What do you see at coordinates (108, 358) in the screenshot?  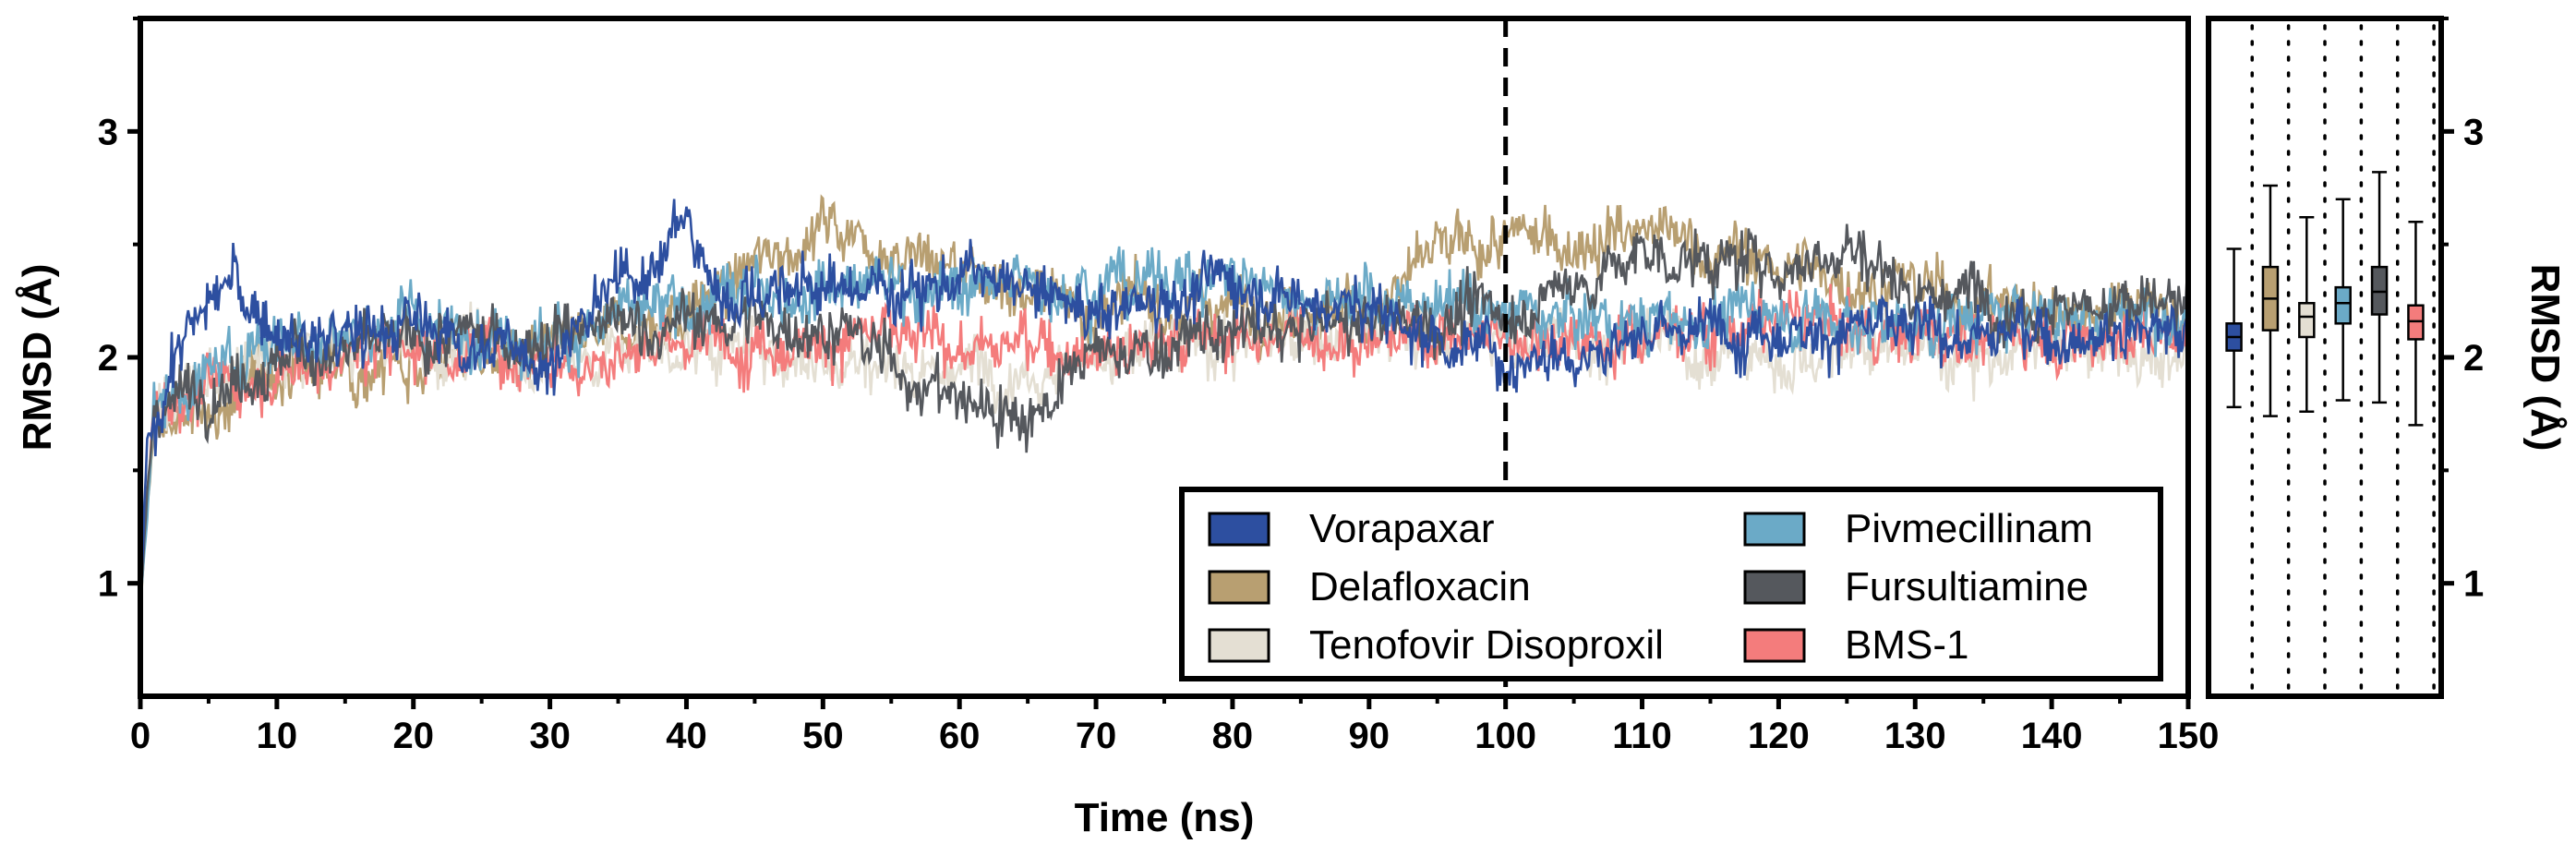 I see `y-tick-label: 2` at bounding box center [108, 358].